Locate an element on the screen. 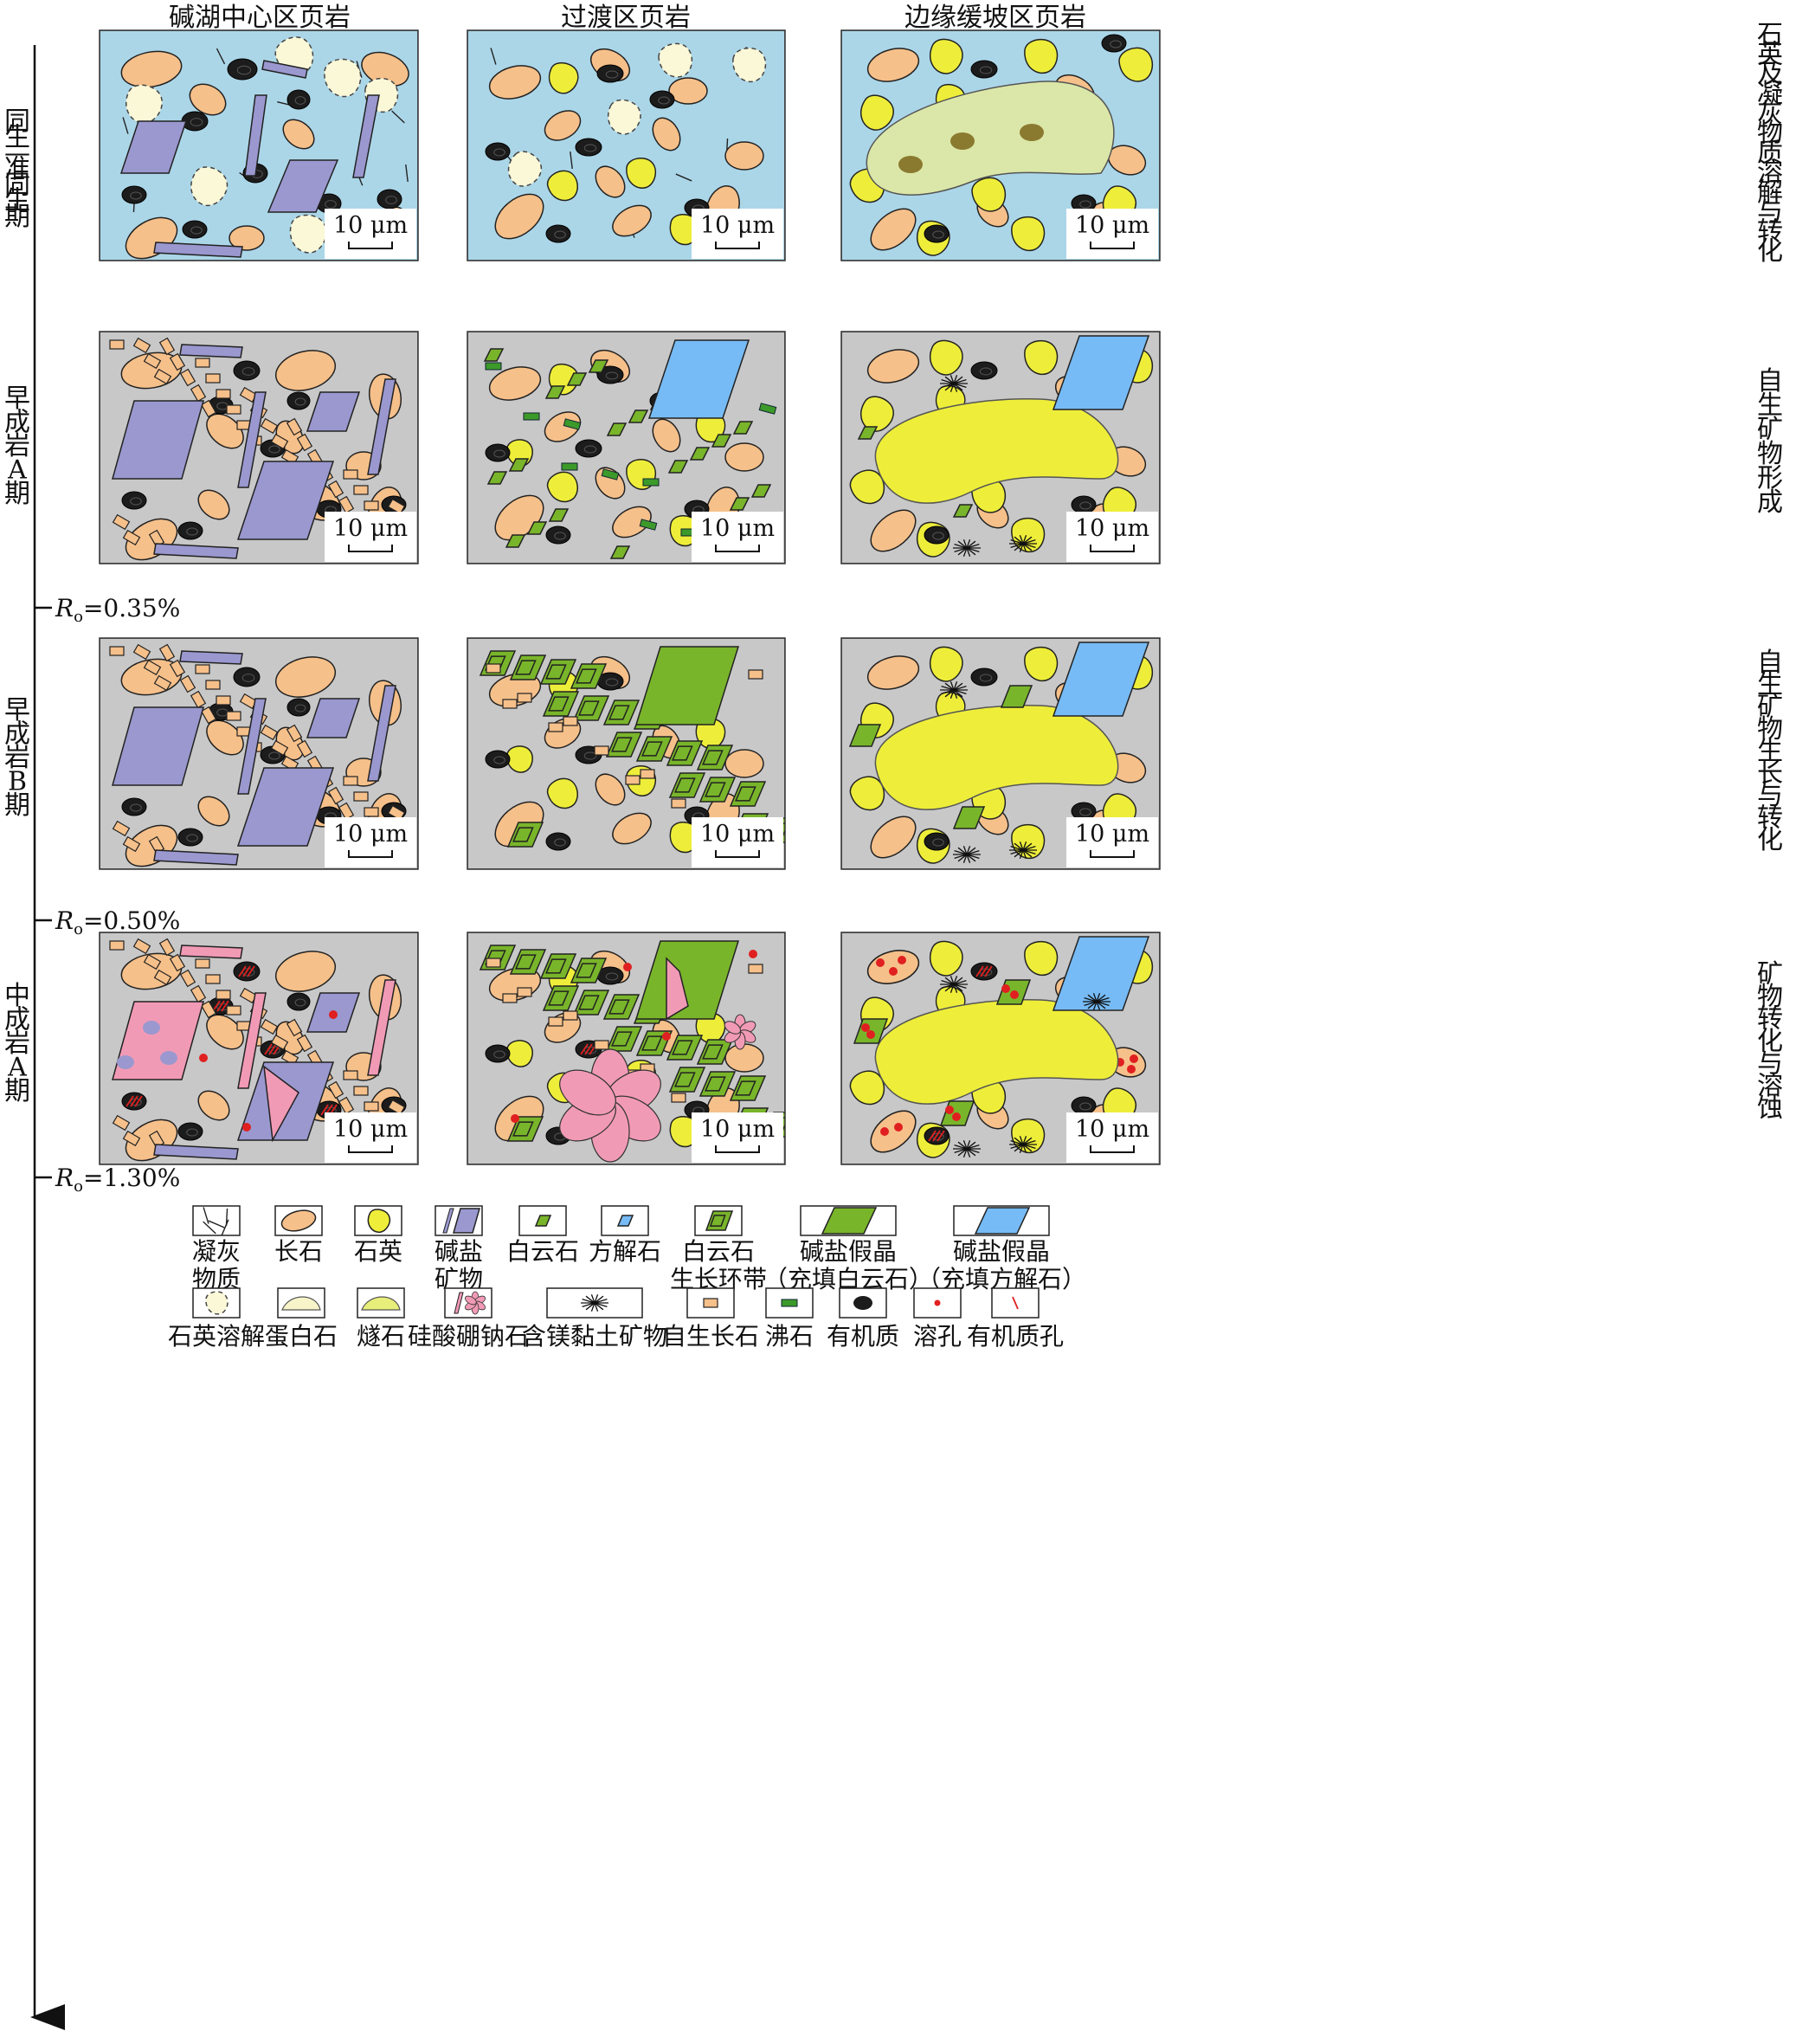  reedmergnerite-rosette is located at coordinates (610, 1105).